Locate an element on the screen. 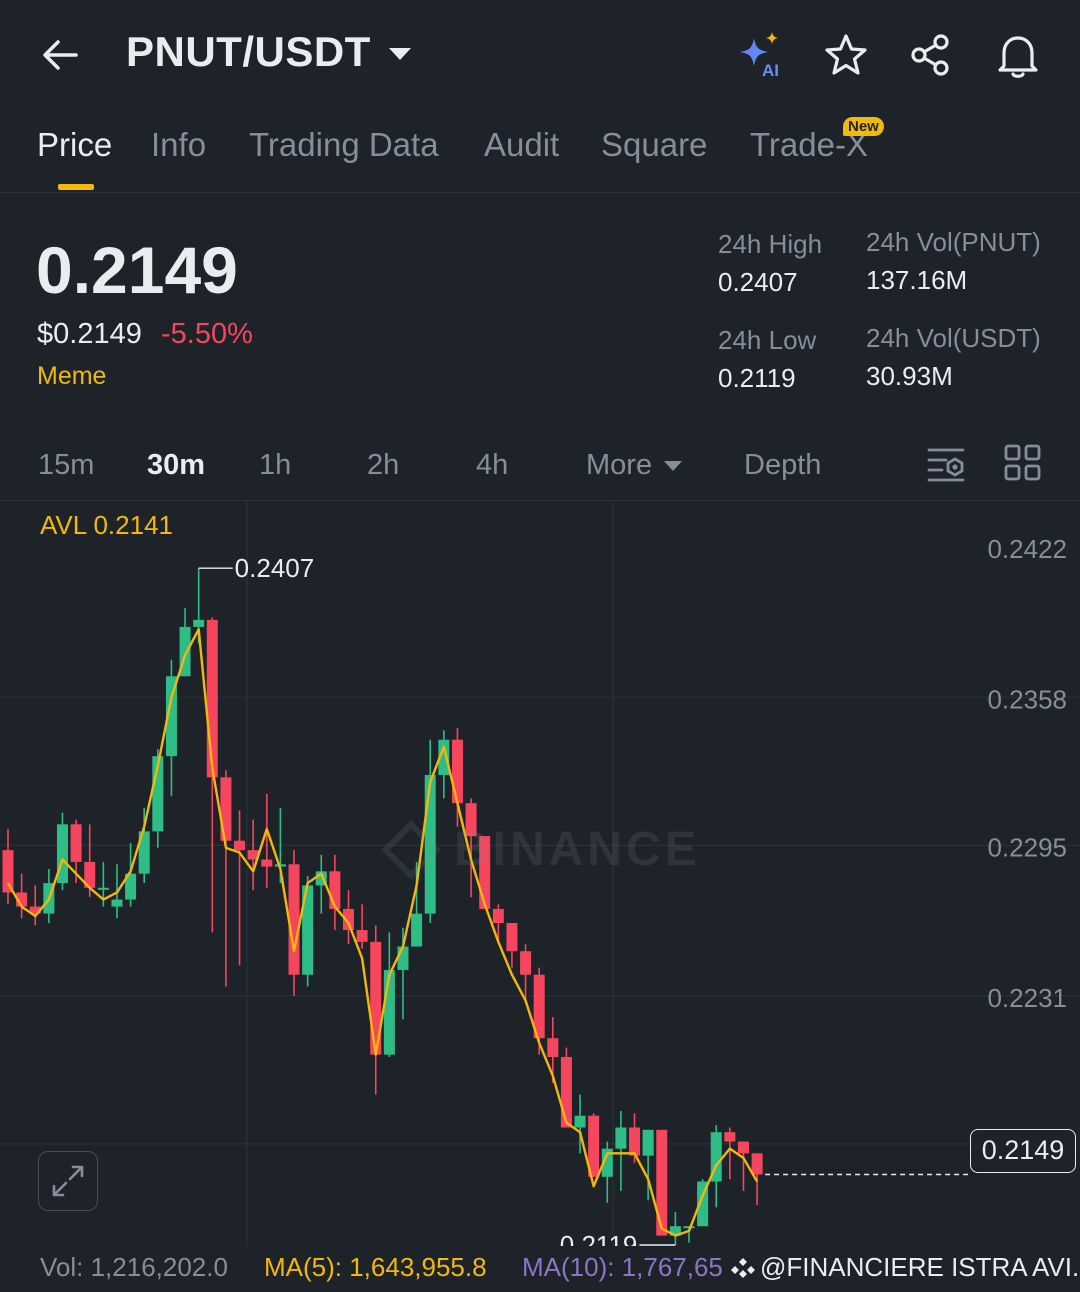  tab-square: Square is located at coordinates (654, 144).